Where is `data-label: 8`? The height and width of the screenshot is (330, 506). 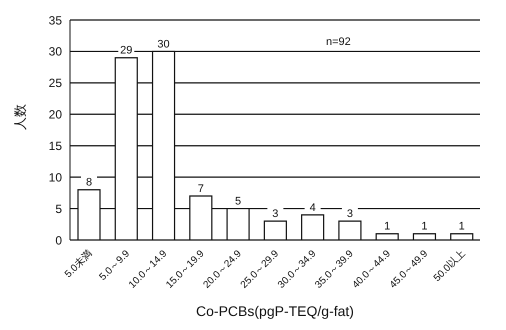 data-label: 8 is located at coordinates (89, 182).